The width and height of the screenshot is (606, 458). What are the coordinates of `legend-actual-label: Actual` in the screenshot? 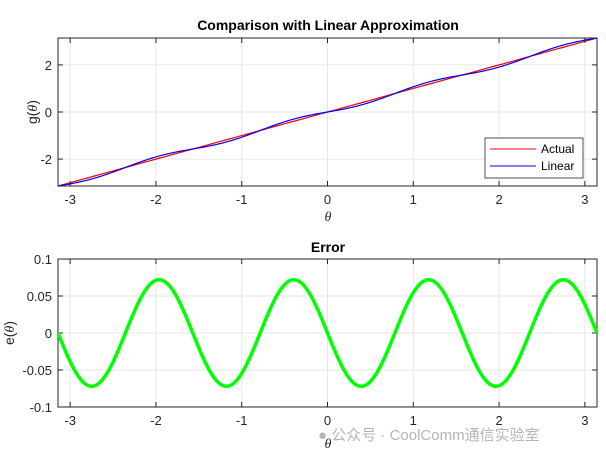 It's located at (557, 149).